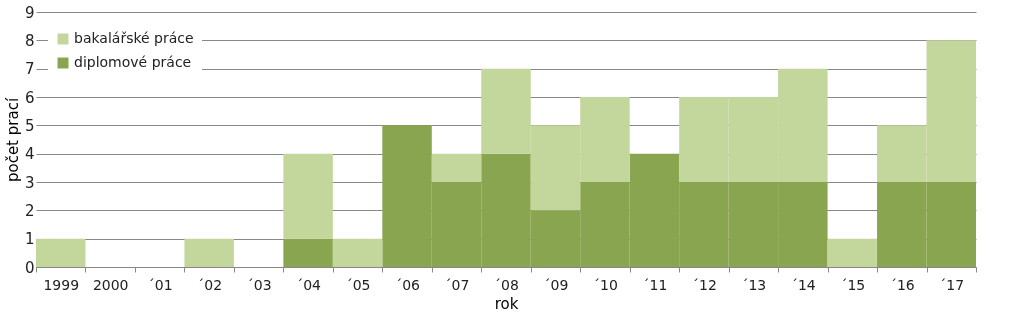  I want to click on x-tick-label: ´14, so click(803, 284).